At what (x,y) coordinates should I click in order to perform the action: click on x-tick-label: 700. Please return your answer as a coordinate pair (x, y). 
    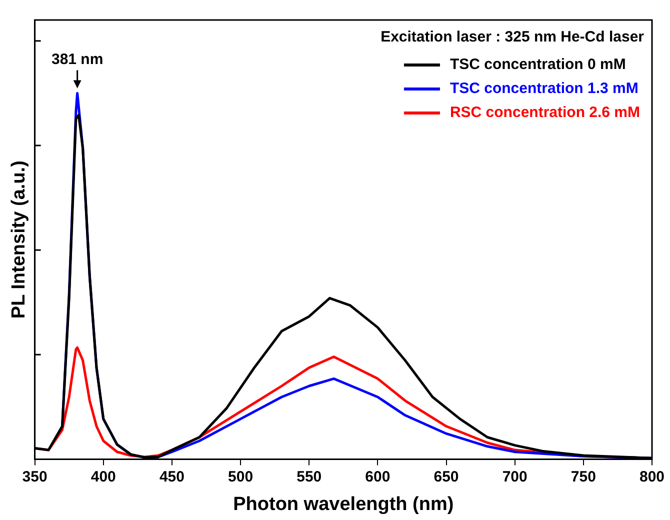
    Looking at the image, I should click on (515, 477).